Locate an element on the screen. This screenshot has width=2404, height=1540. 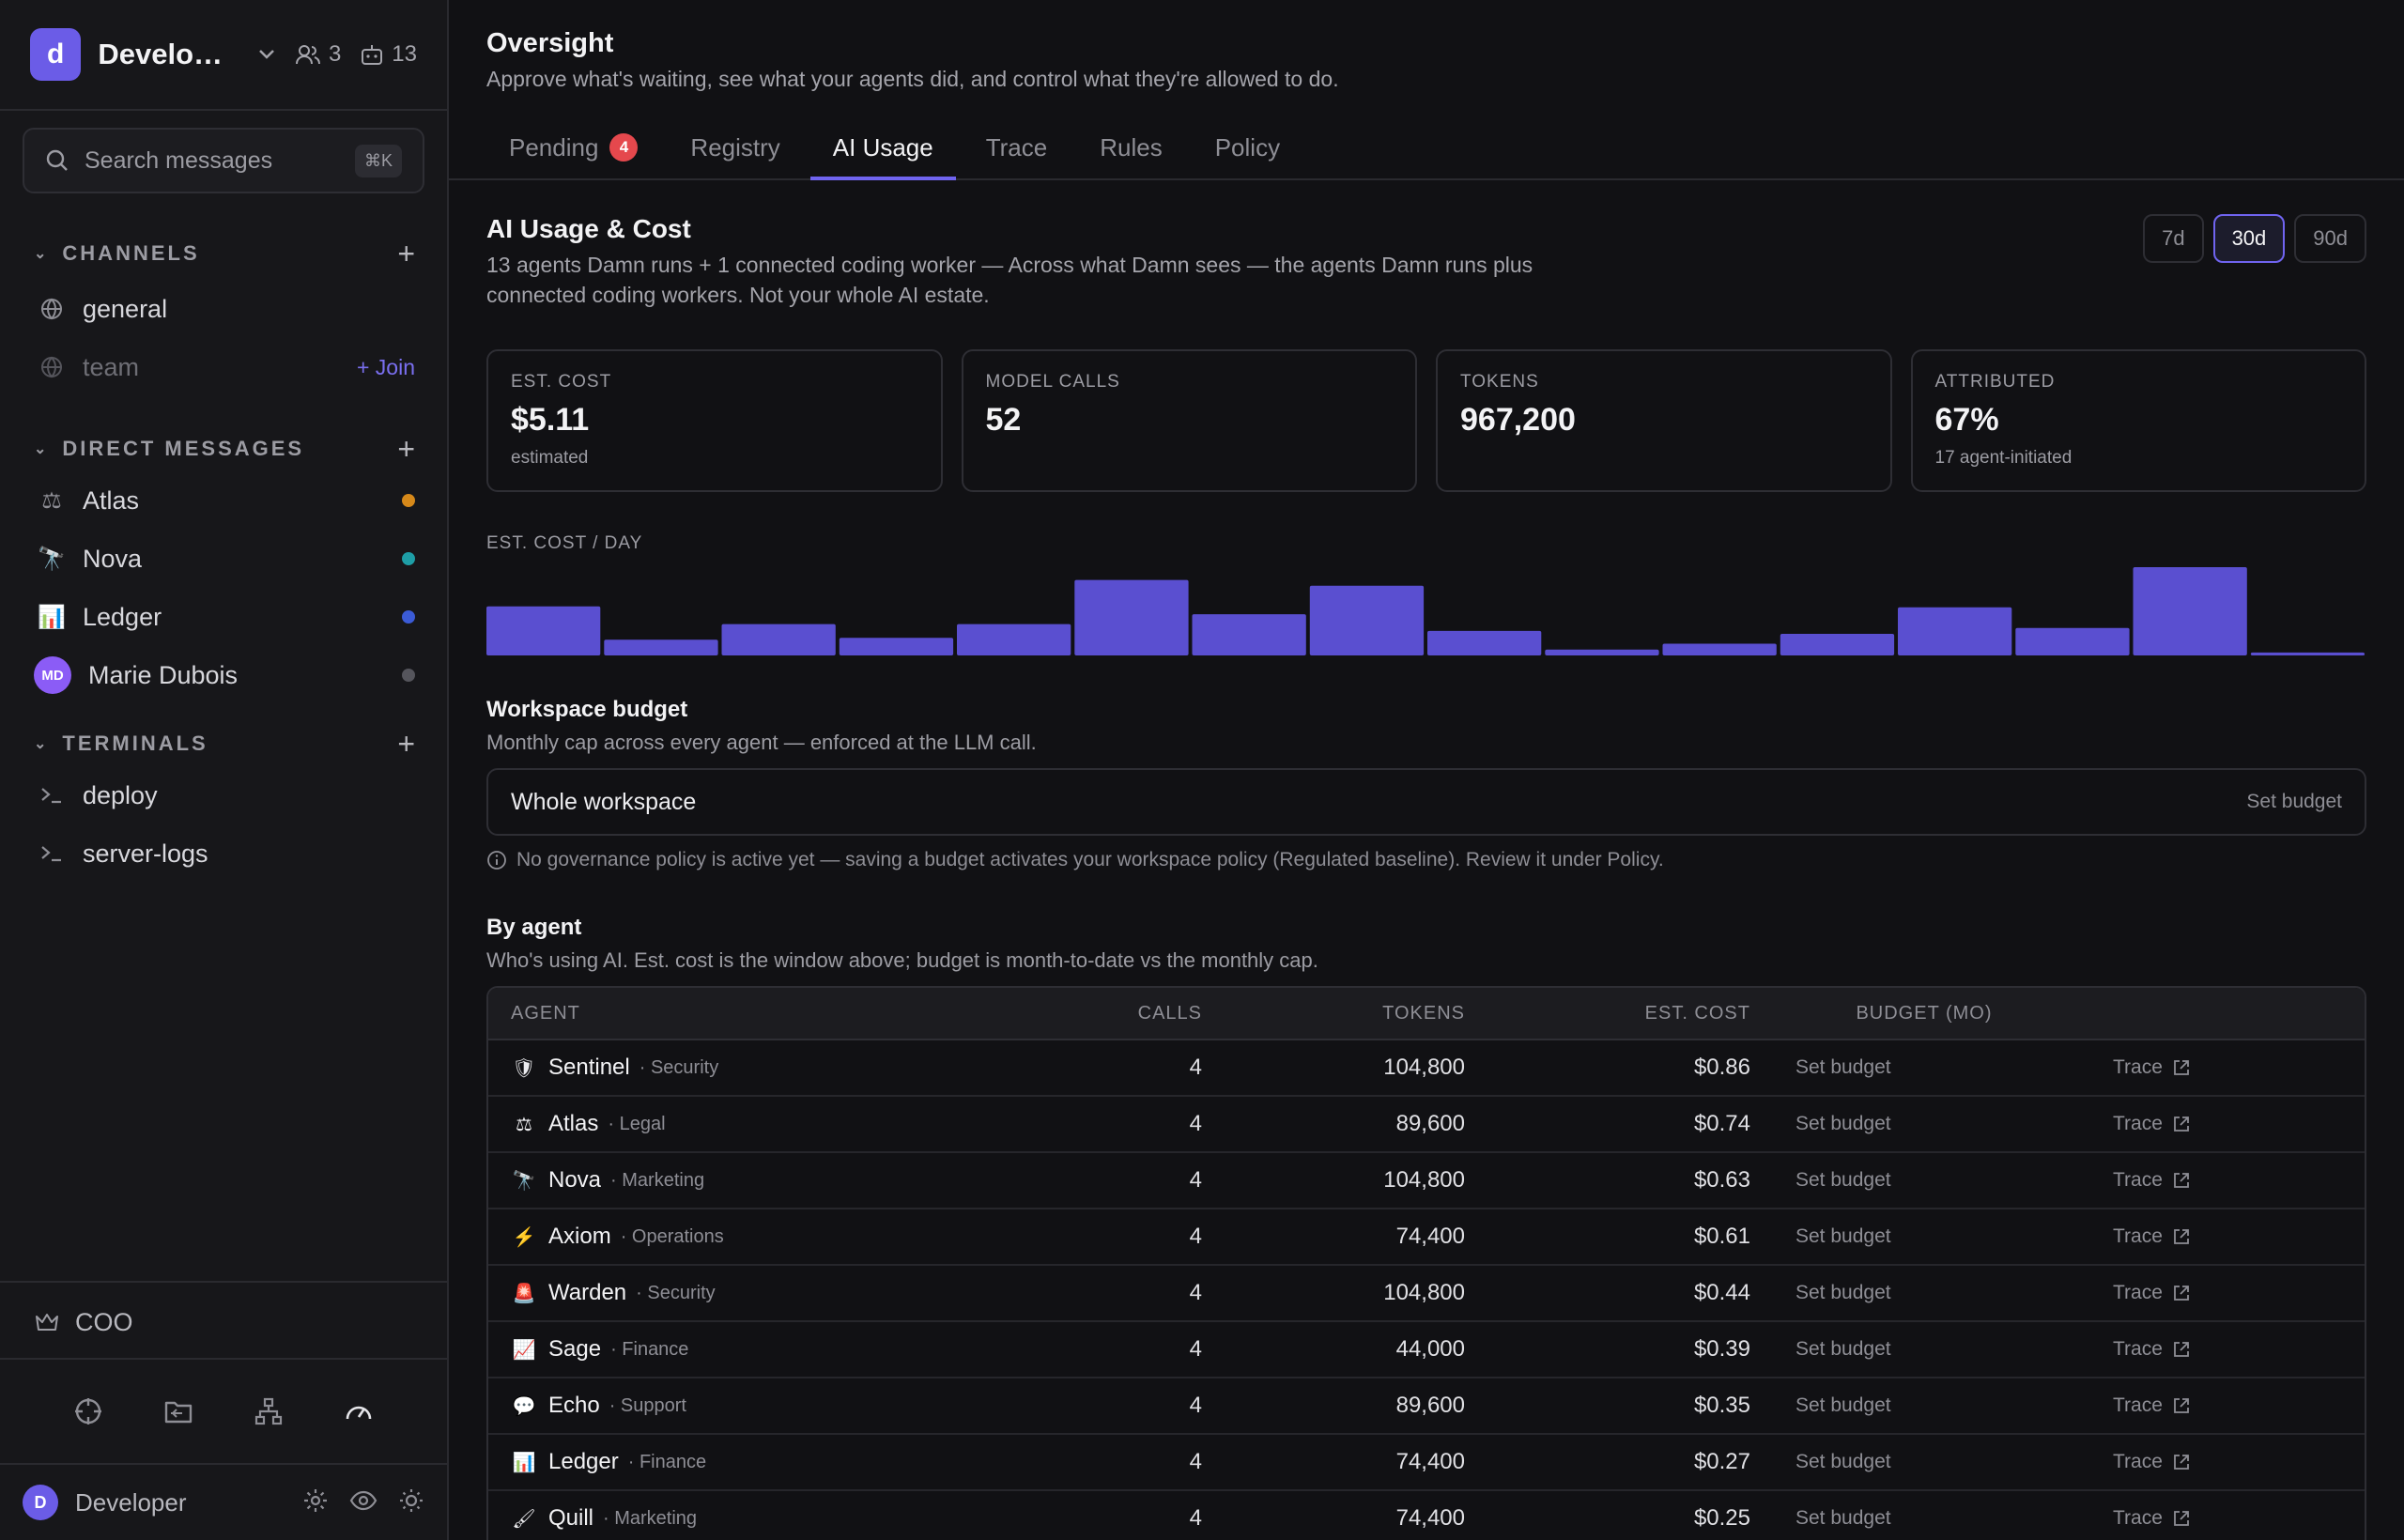
dm-section-header: ⌄ DIRECT MESSAGES + is located at coordinates (223, 449).